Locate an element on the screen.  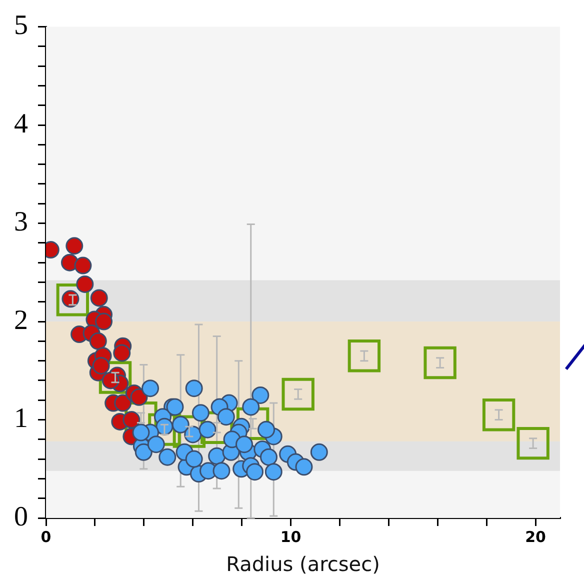
x-tick-label: 0 is located at coordinates (46, 537).